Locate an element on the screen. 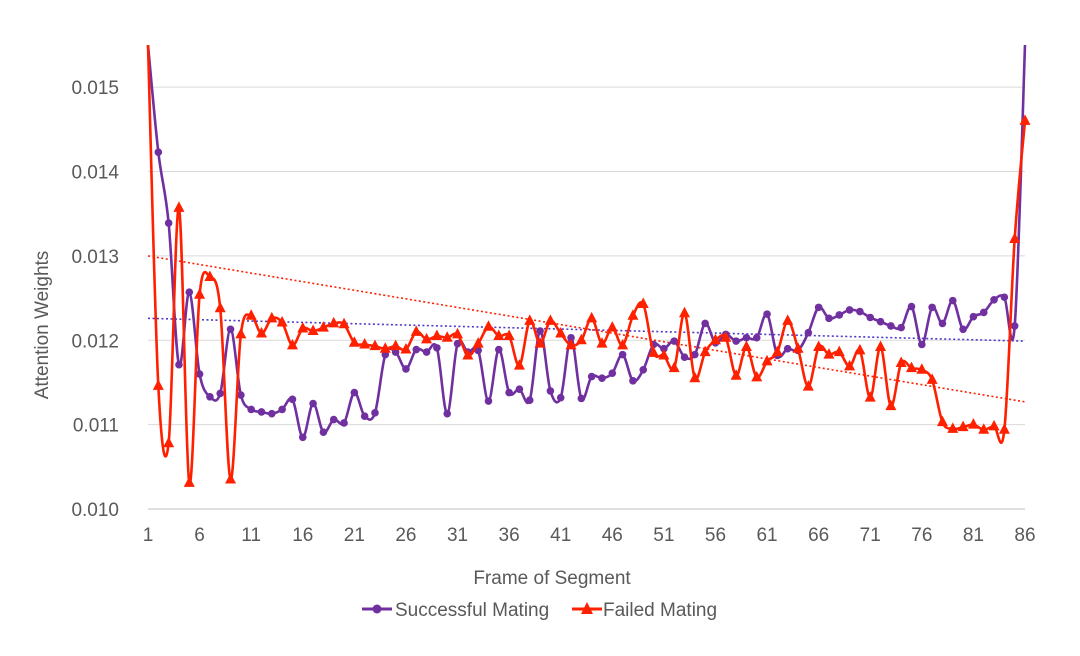 This screenshot has height=656, width=1080. x-tick-label: 76 is located at coordinates (921, 535).